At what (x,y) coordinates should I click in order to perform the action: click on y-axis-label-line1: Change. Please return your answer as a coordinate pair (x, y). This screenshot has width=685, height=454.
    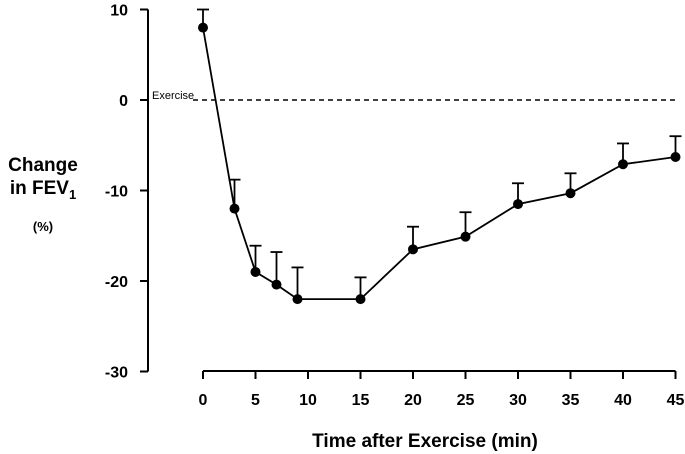
    Looking at the image, I should click on (43, 165).